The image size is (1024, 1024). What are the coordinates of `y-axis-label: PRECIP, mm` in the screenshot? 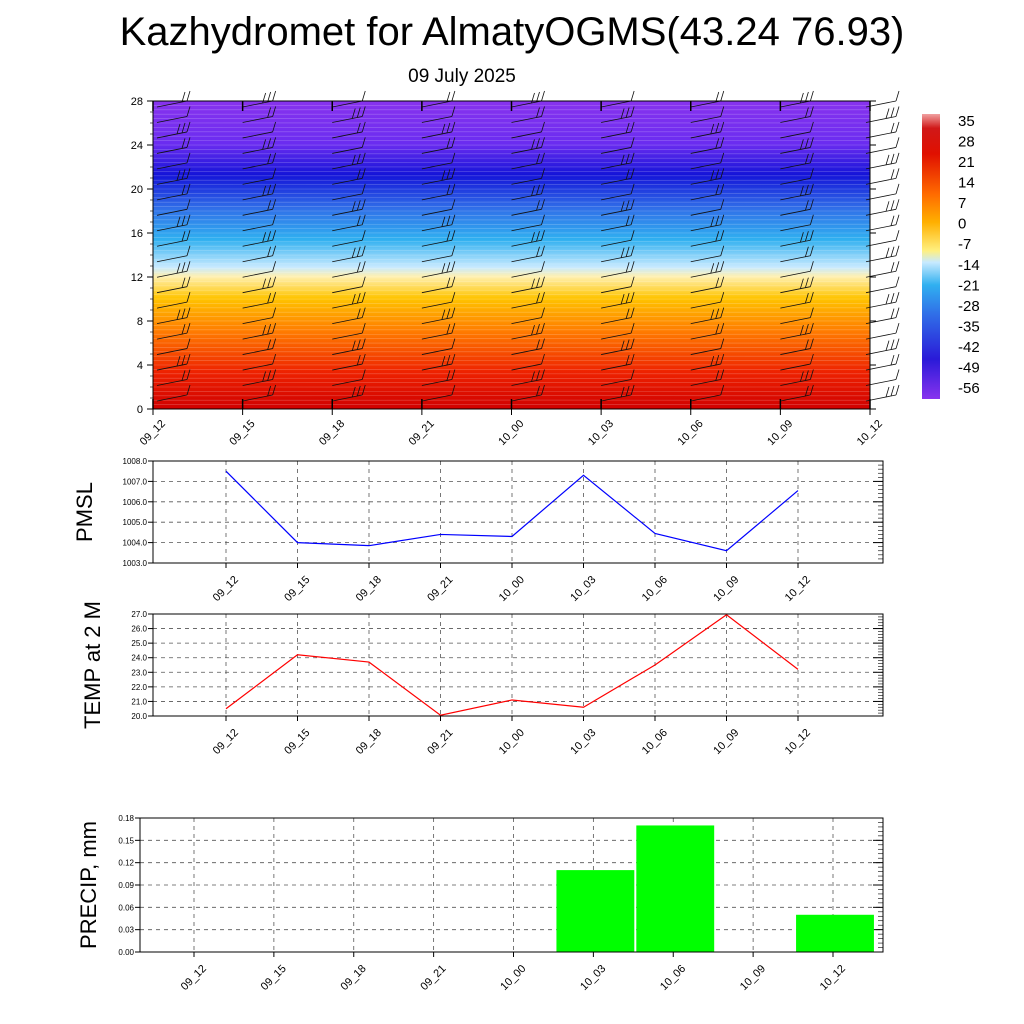 It's located at (88, 885).